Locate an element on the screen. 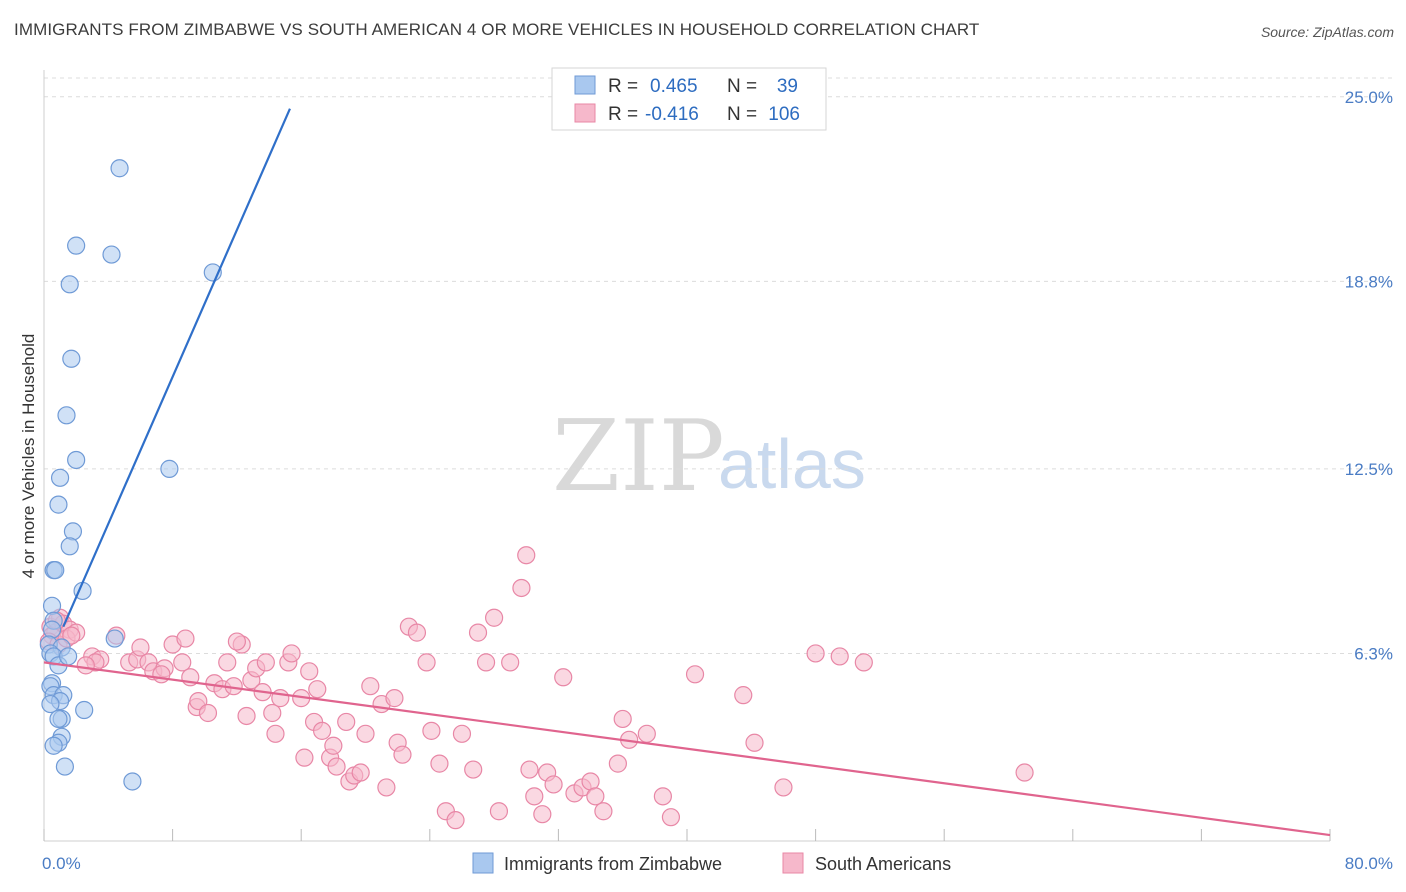 This screenshot has height=892, width=1406. x-tick-marks is located at coordinates (687, 835).